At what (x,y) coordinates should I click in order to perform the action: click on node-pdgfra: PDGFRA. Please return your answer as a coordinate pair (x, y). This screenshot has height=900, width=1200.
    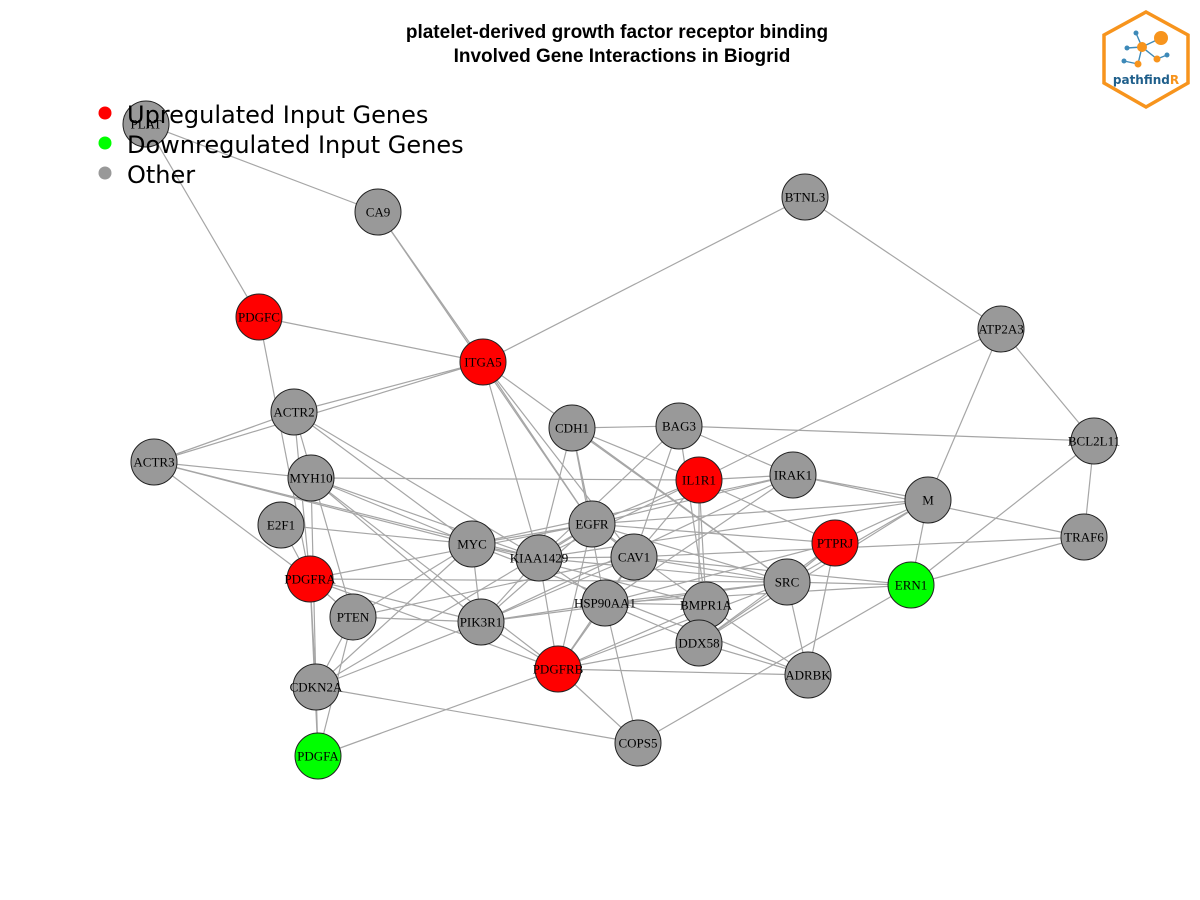
    Looking at the image, I should click on (310, 579).